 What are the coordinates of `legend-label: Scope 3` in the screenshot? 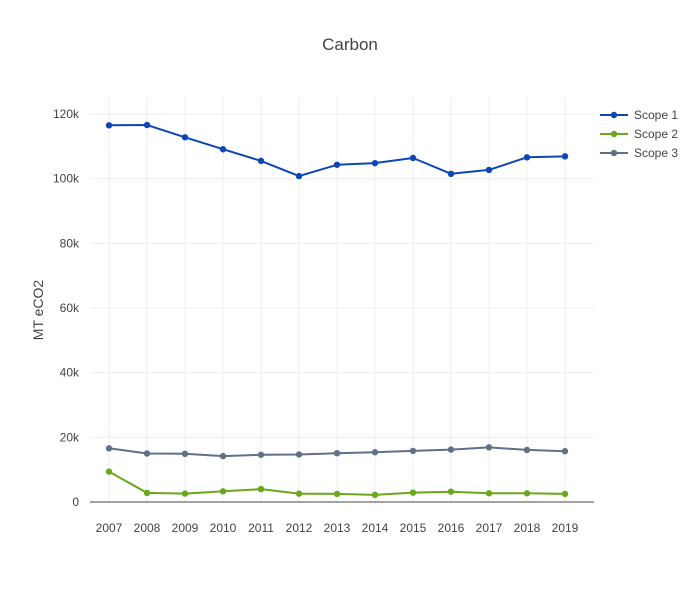 It's located at (656, 153).